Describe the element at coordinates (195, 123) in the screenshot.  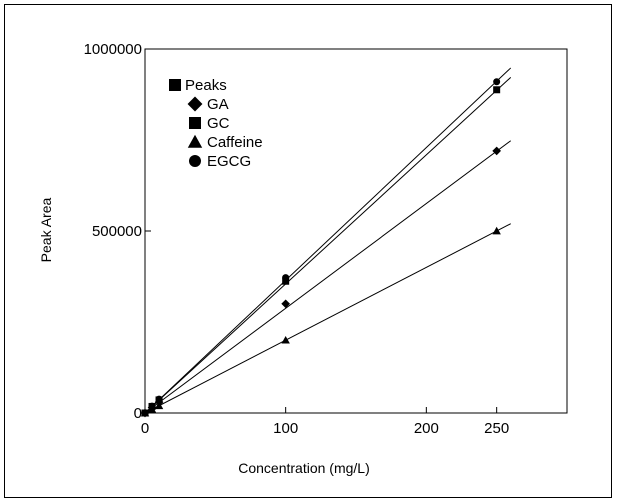
I see `legend-marker-gc` at that location.